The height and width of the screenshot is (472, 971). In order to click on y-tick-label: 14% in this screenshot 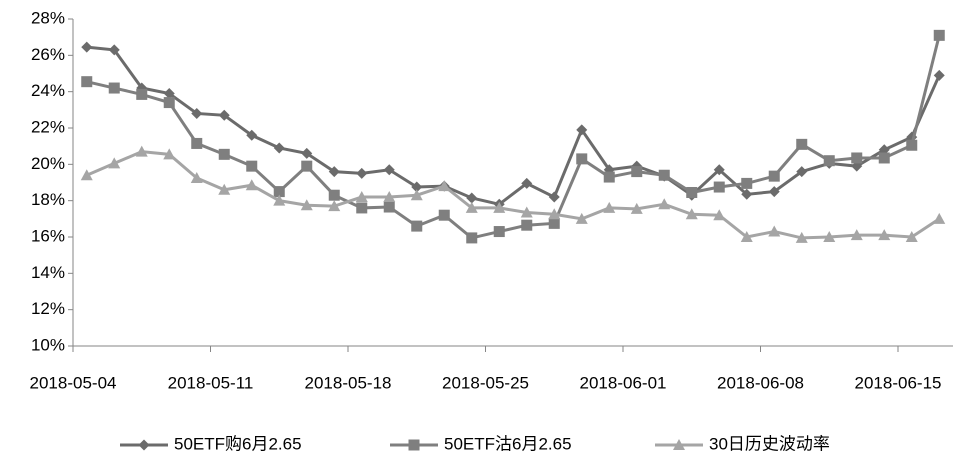, I will do `click(48, 272)`.